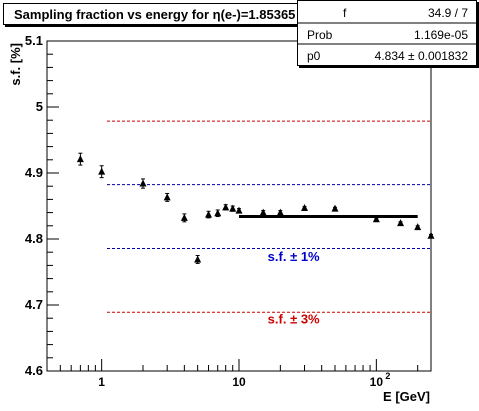 The width and height of the screenshot is (479, 411). What do you see at coordinates (294, 256) in the screenshot?
I see `band-label: s.f. ± 1%` at bounding box center [294, 256].